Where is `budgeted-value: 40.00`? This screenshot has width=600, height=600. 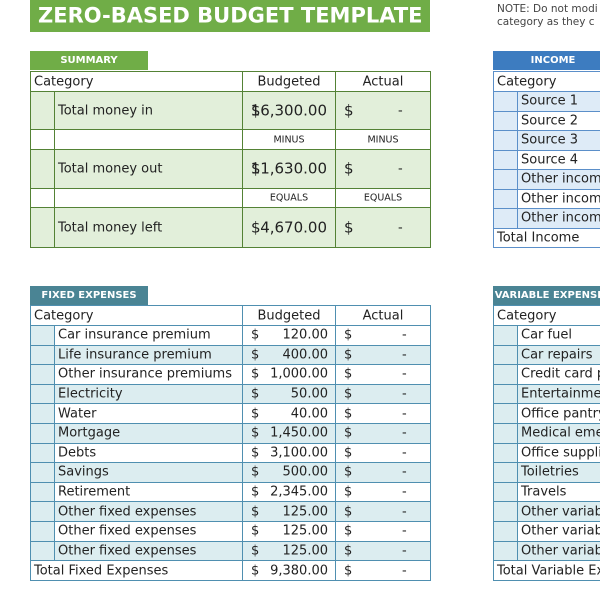 budgeted-value: 40.00 is located at coordinates (309, 414).